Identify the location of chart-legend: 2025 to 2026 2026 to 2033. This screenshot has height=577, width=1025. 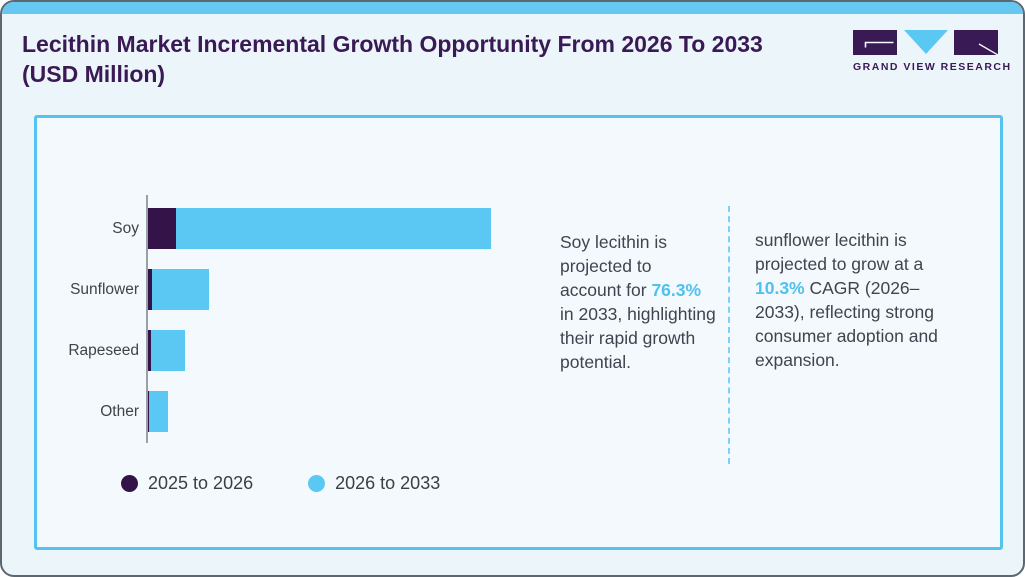
(280, 483).